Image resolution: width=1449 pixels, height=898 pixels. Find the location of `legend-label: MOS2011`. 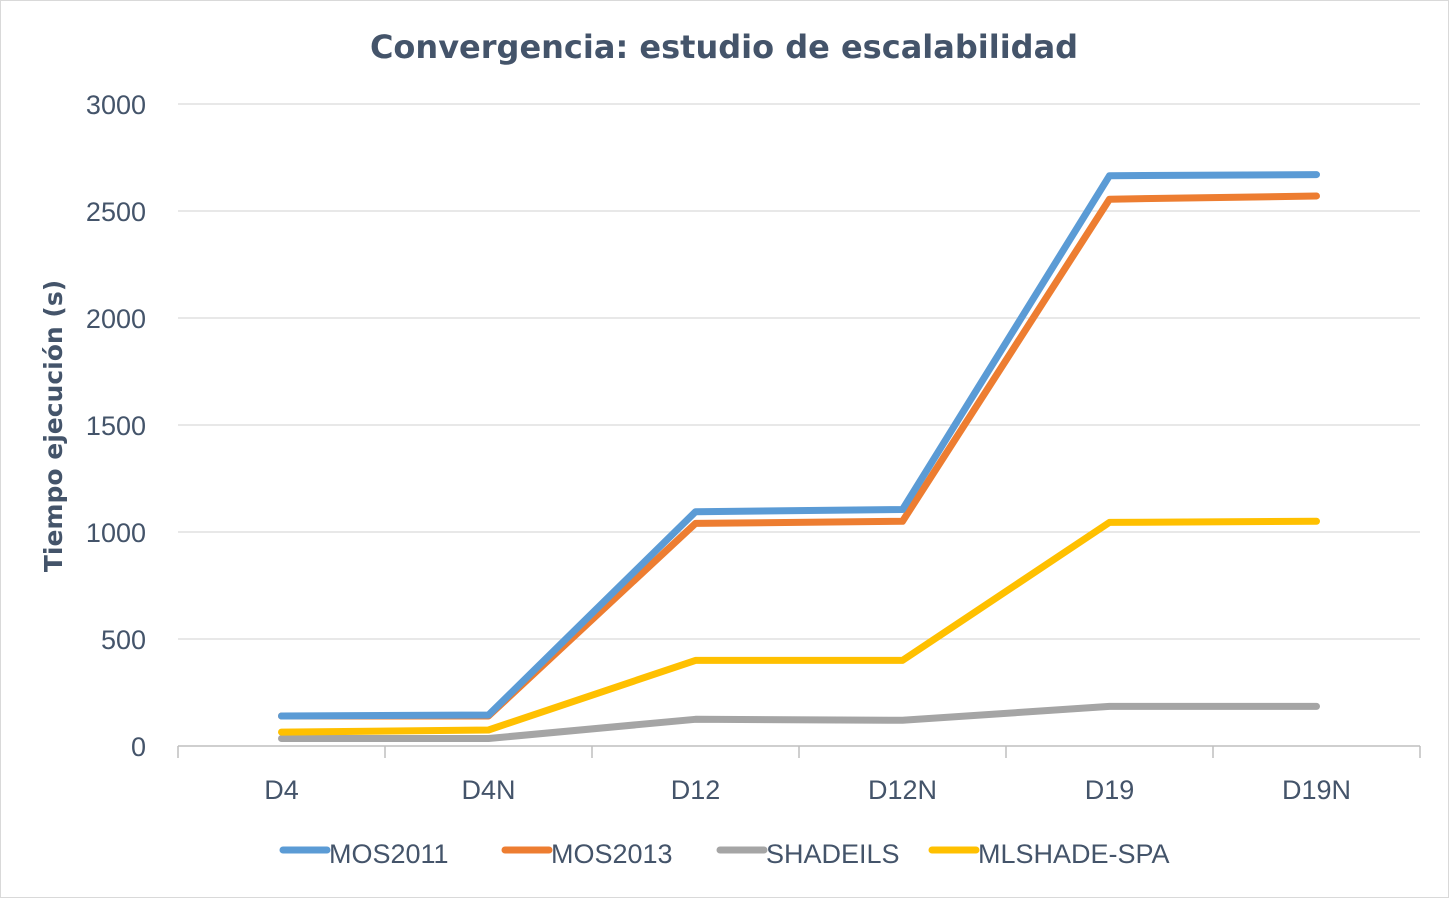

legend-label: MOS2011 is located at coordinates (389, 854).